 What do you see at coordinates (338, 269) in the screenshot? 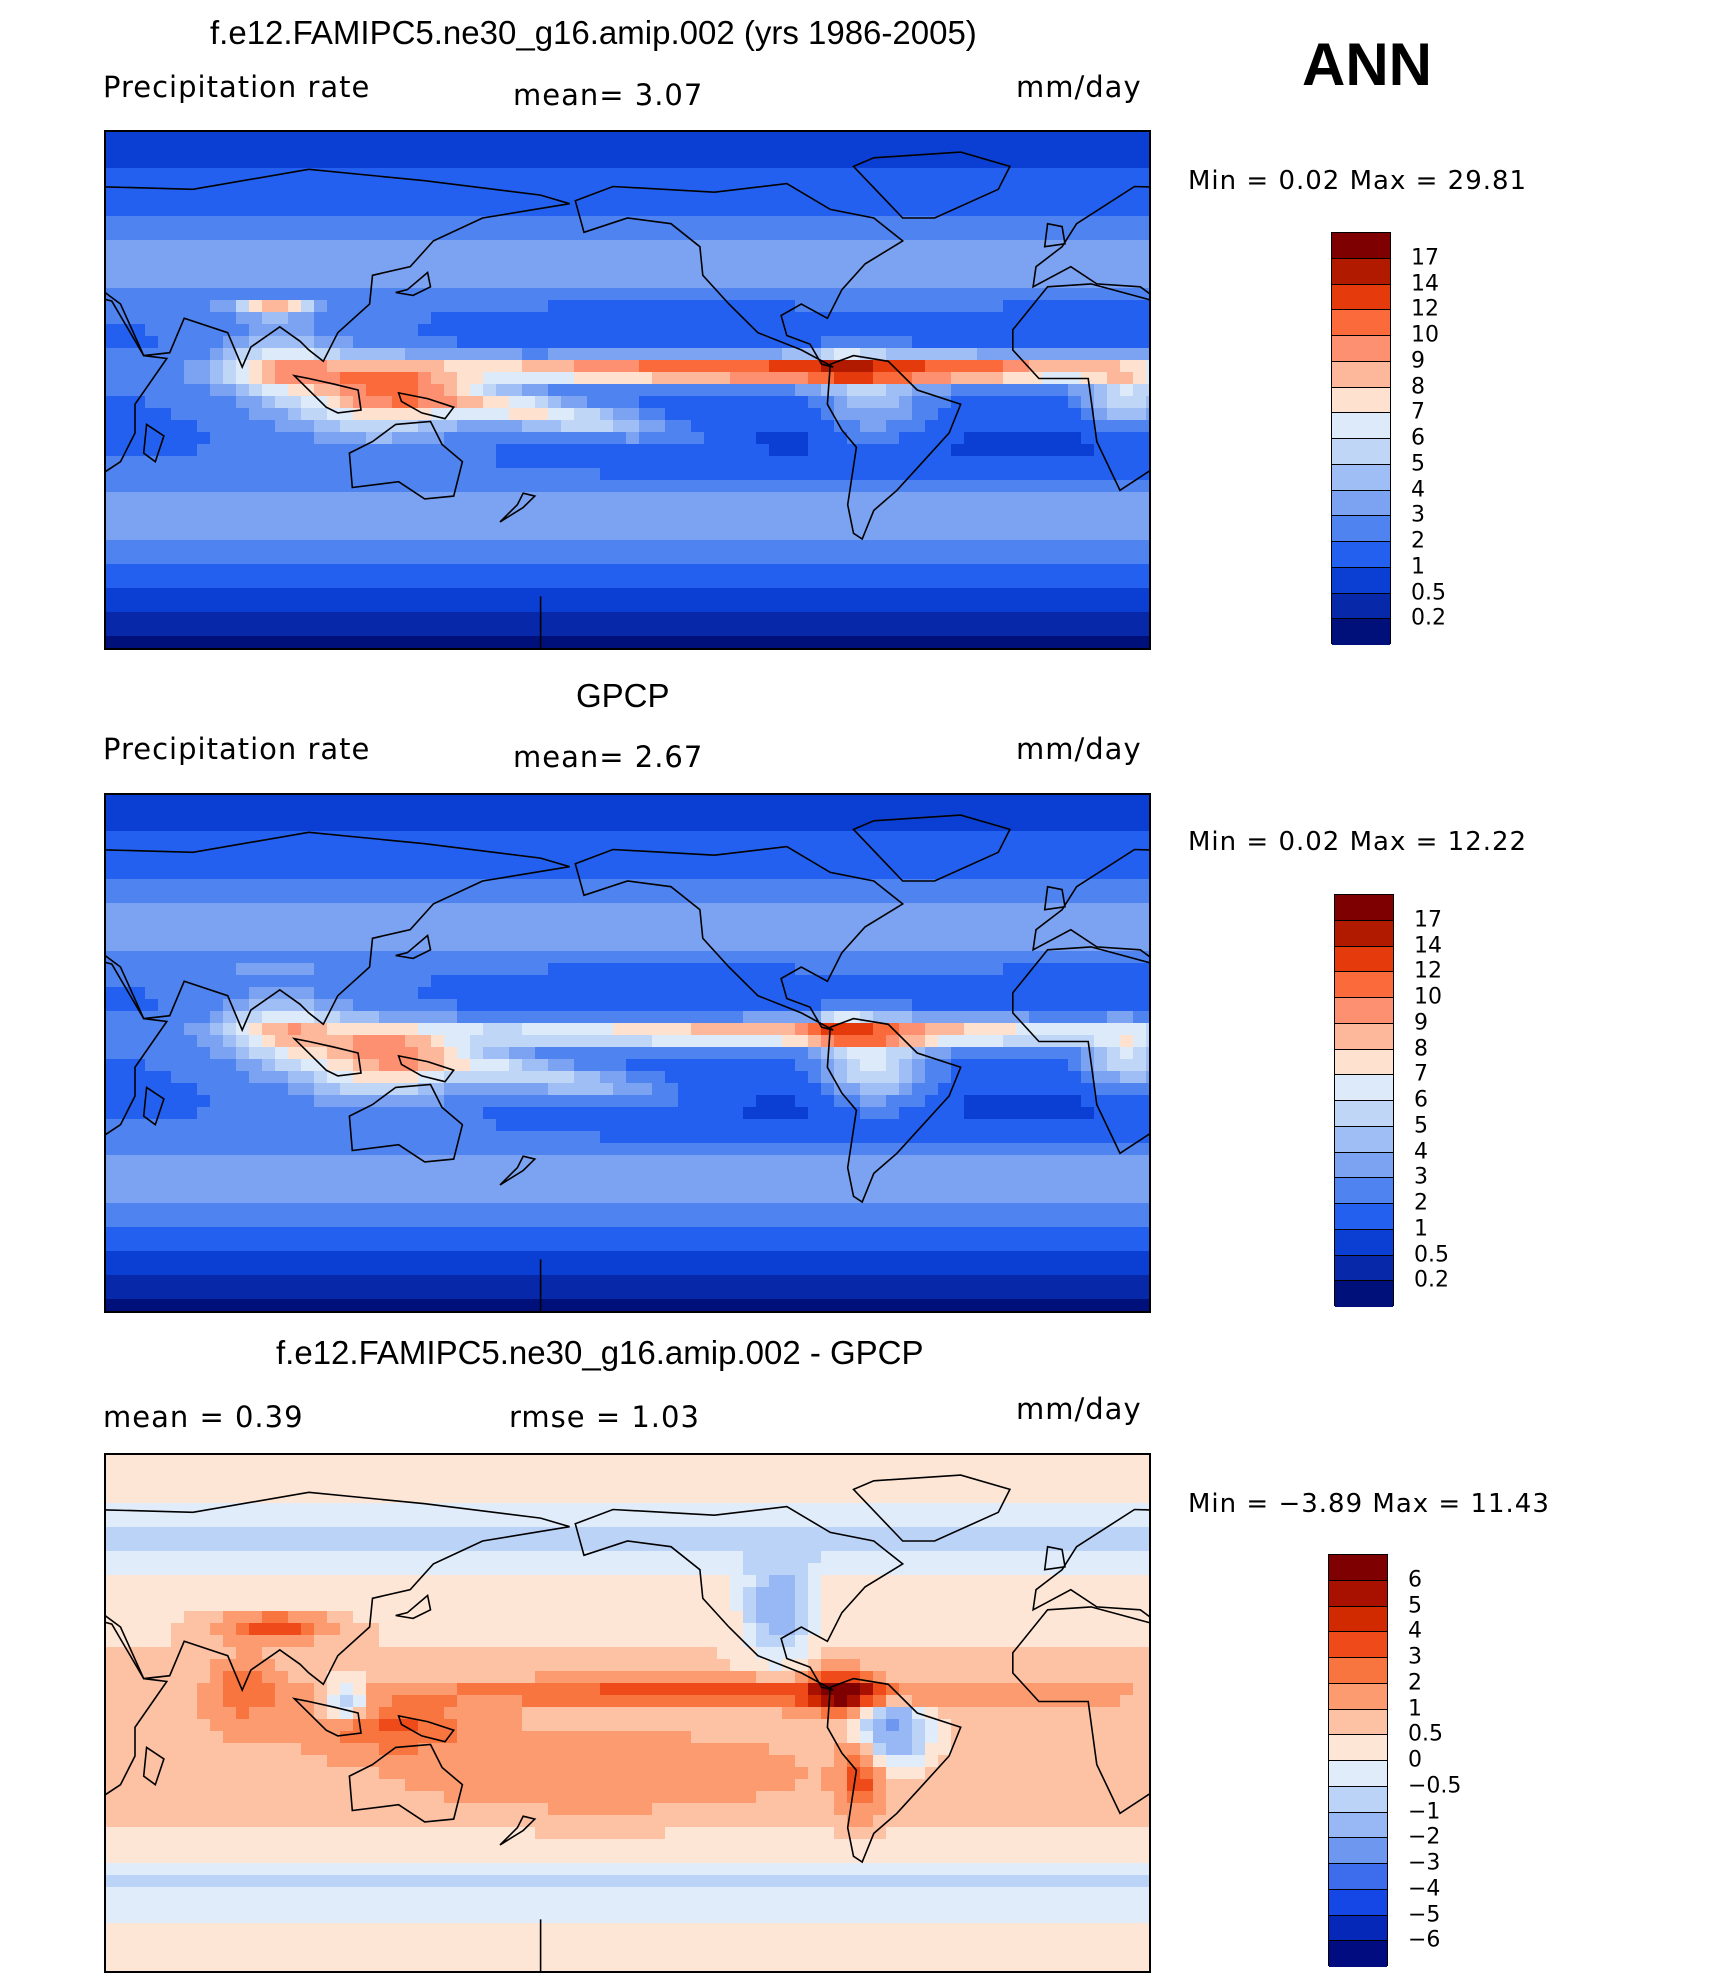
I see `coastline` at bounding box center [338, 269].